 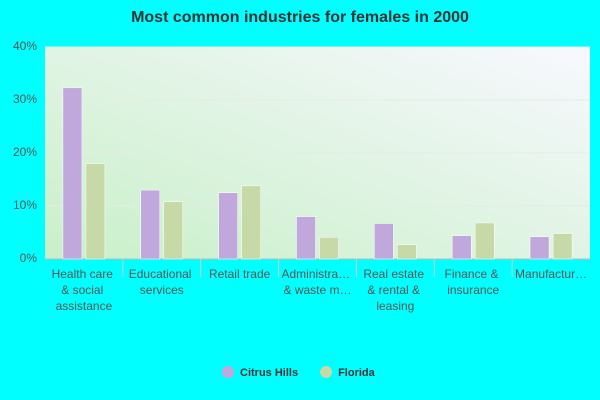 I want to click on x-tick-label: Health care & social assistance, so click(x=84, y=290).